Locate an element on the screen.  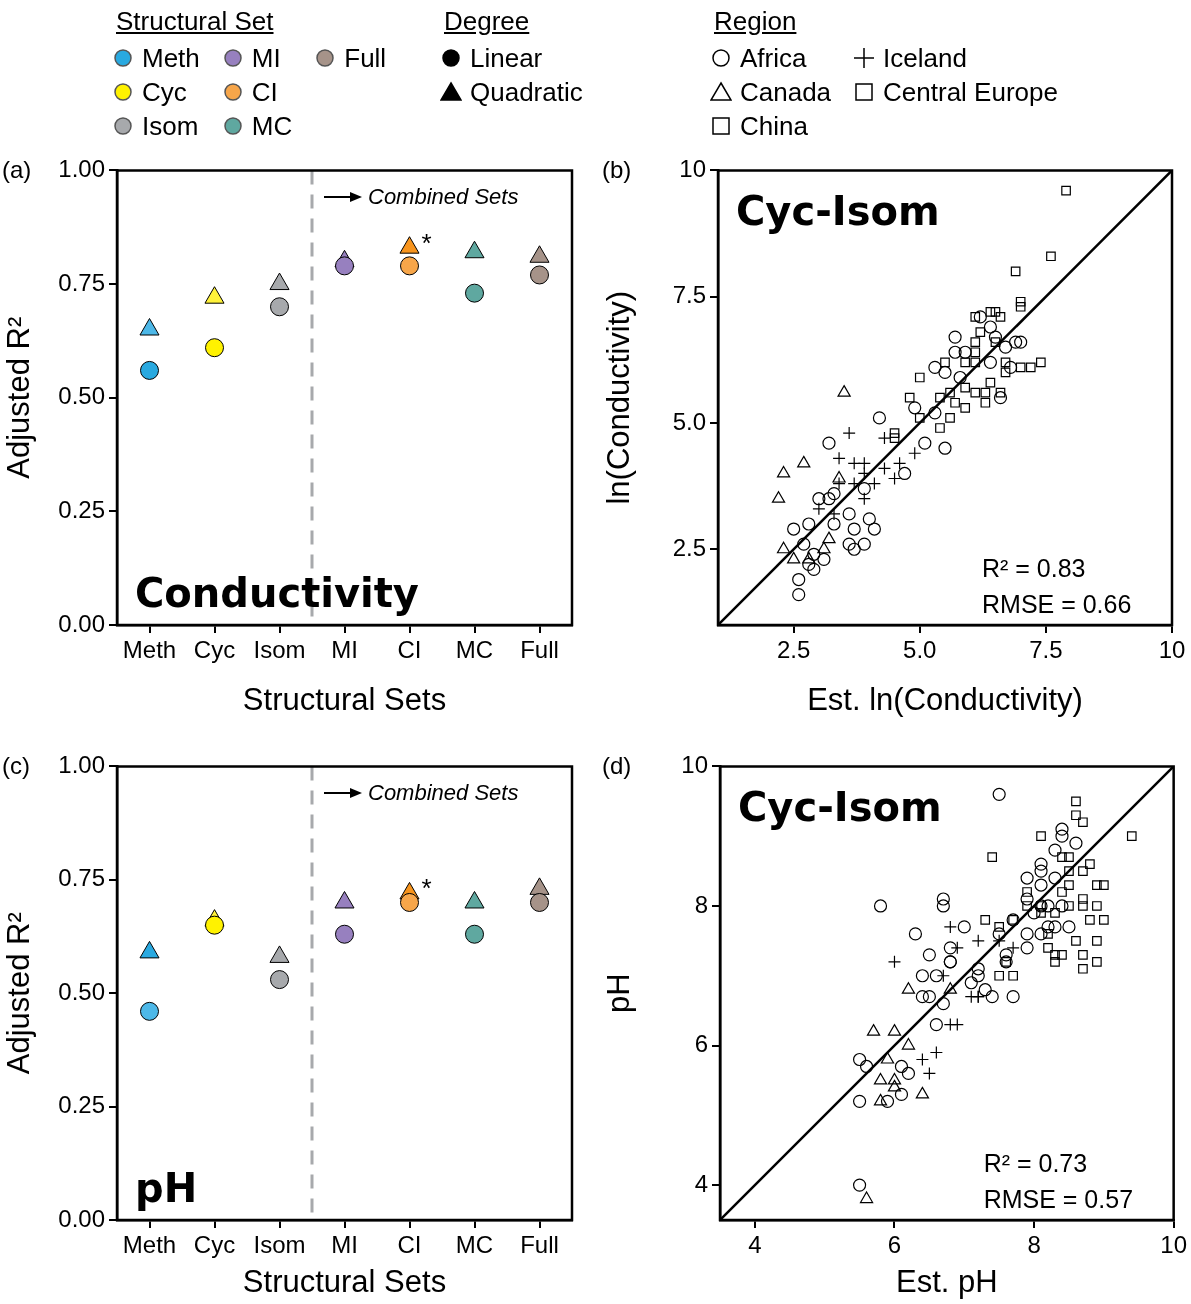
annotation: R² = 0.83 is located at coordinates (1034, 568).